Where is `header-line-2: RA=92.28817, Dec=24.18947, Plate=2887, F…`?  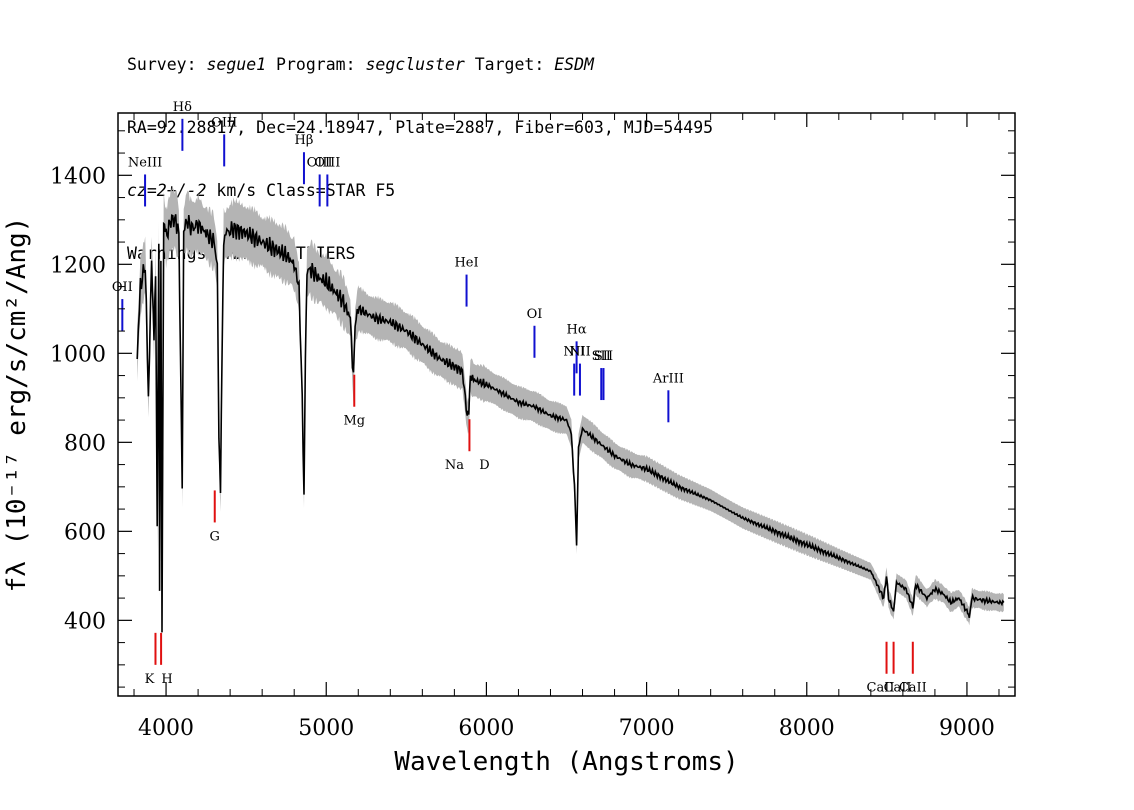 header-line-2: RA=92.28817, Dec=24.18947, Plate=2887, F… is located at coordinates (420, 127).